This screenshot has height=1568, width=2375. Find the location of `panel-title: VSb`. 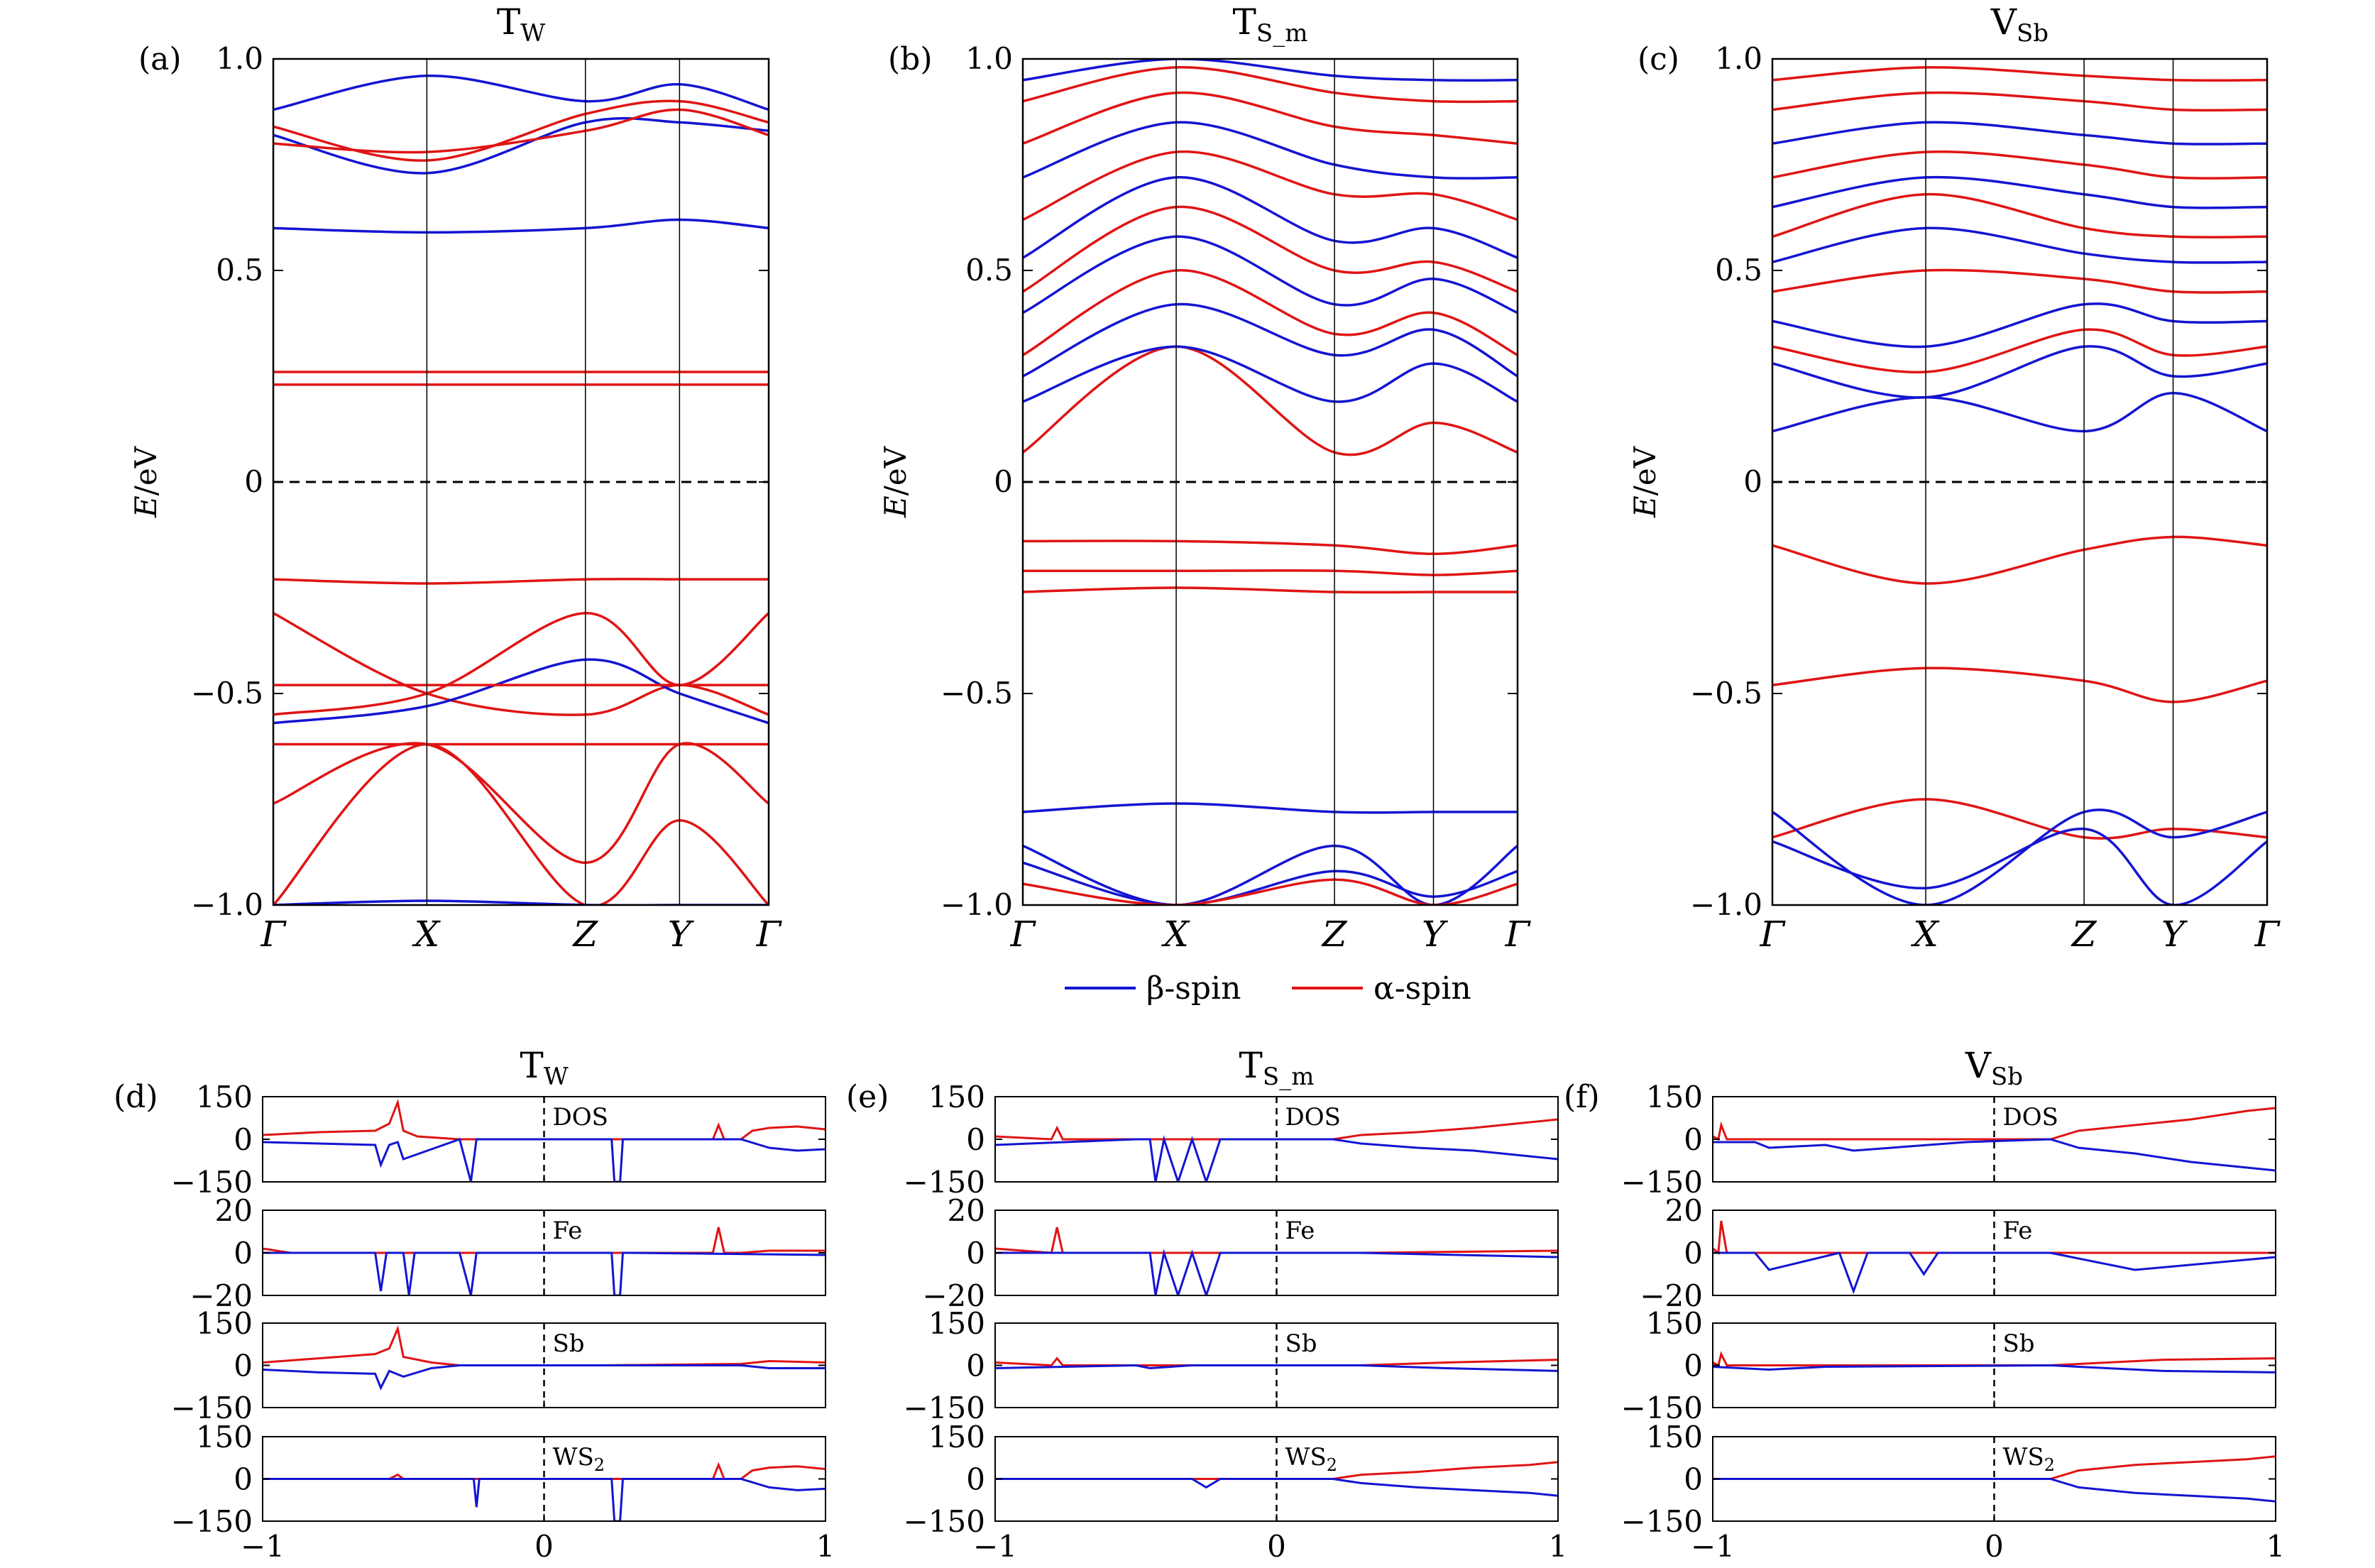

panel-title: VSb is located at coordinates (1994, 1068).